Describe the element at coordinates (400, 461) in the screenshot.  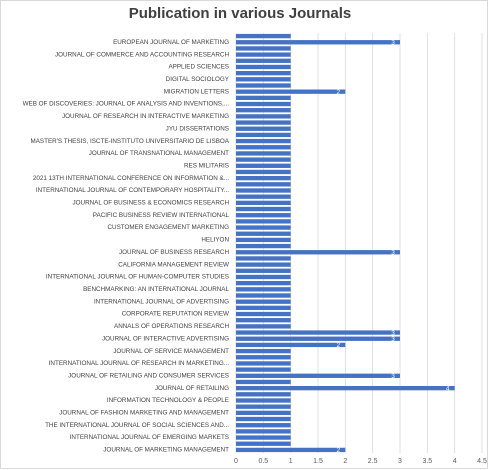
I see `x-tick-label: 3` at that location.